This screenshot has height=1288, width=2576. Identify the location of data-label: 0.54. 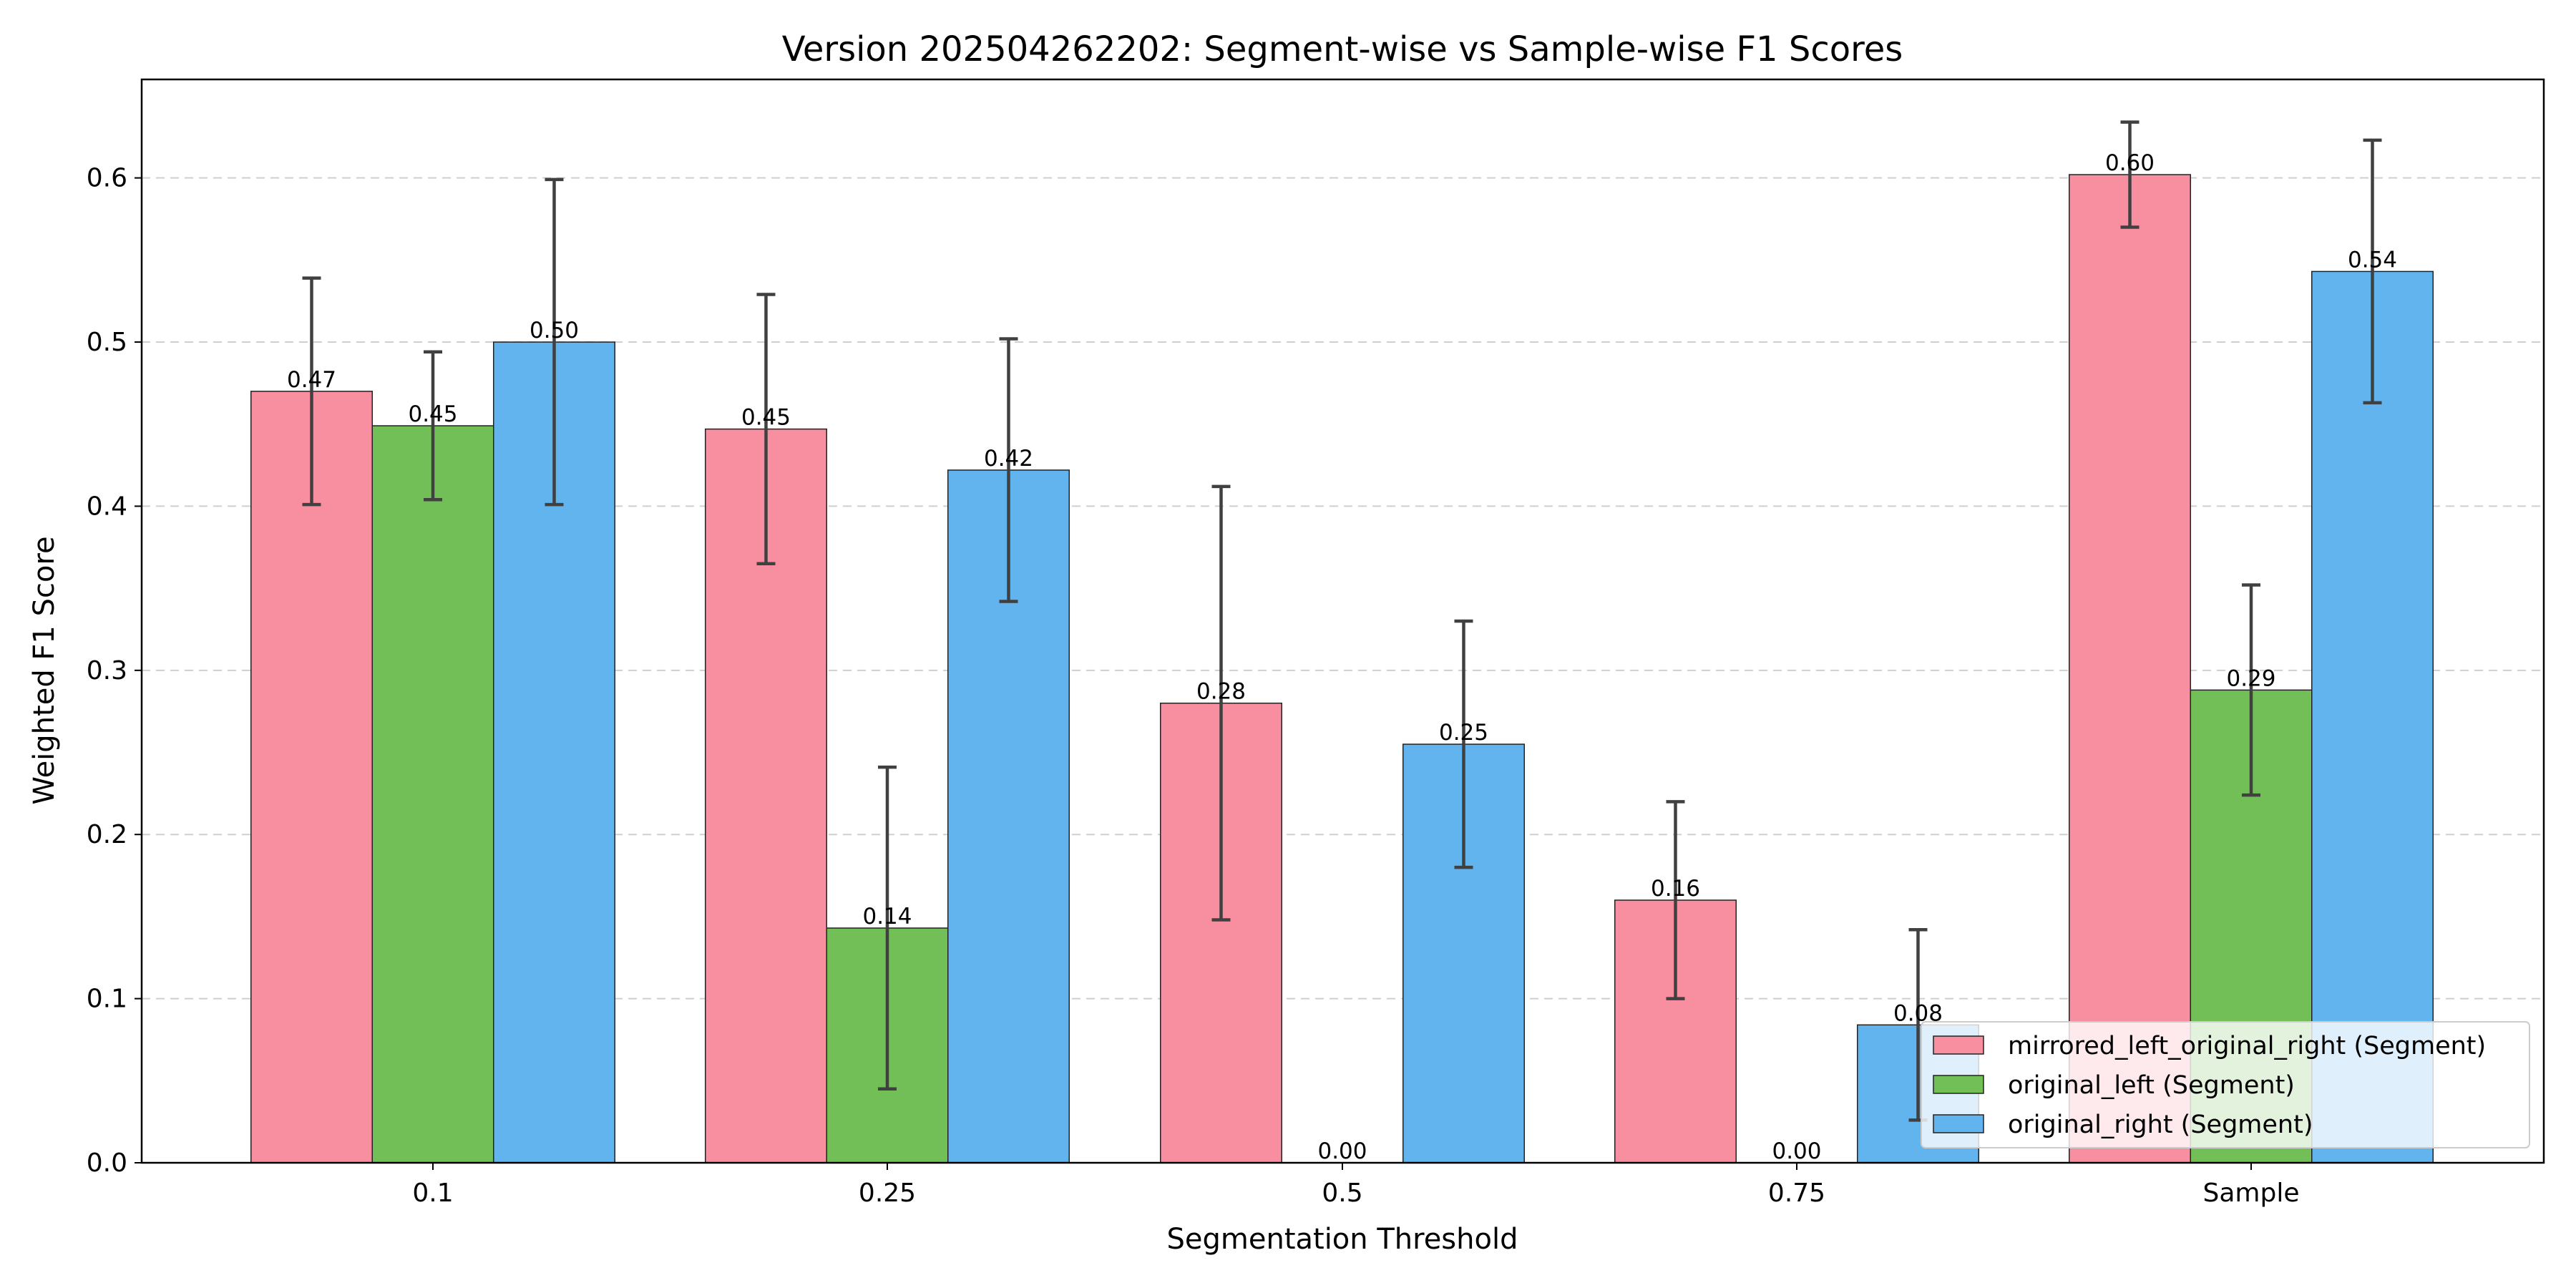
(2372, 260).